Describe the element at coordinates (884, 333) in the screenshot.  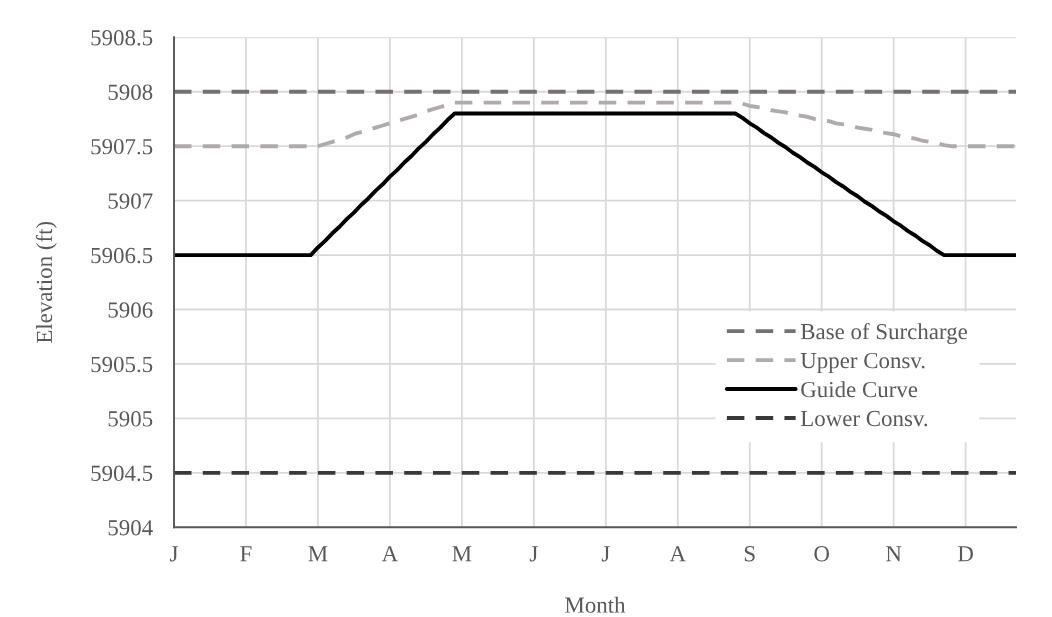
I see `legend-label: Base of Surcharge` at that location.